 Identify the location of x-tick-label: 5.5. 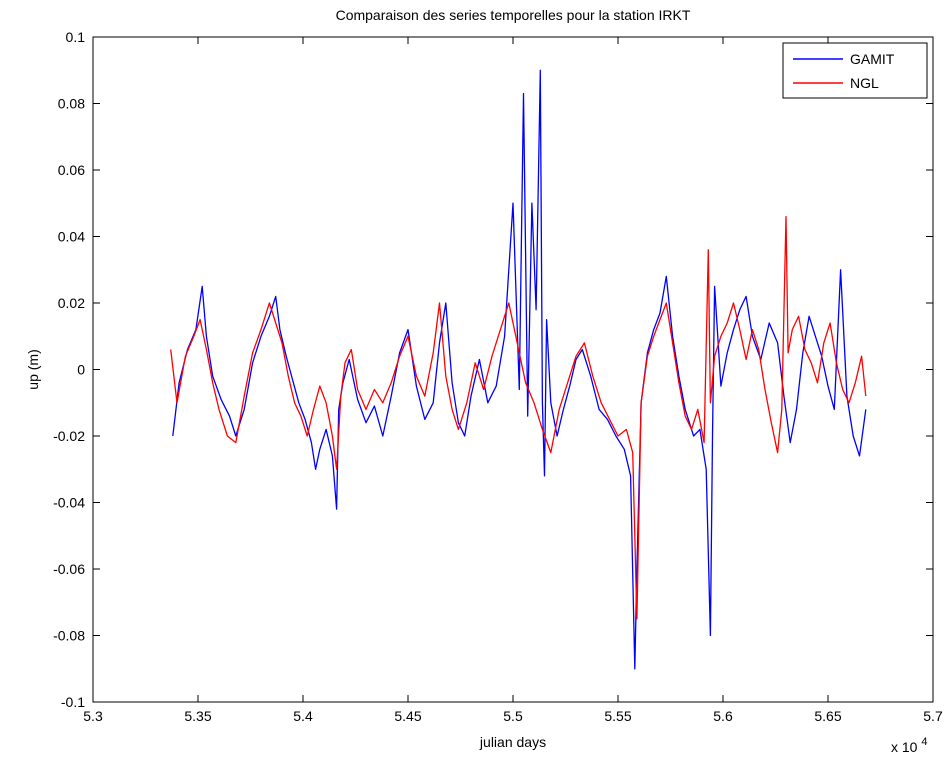
(513, 716).